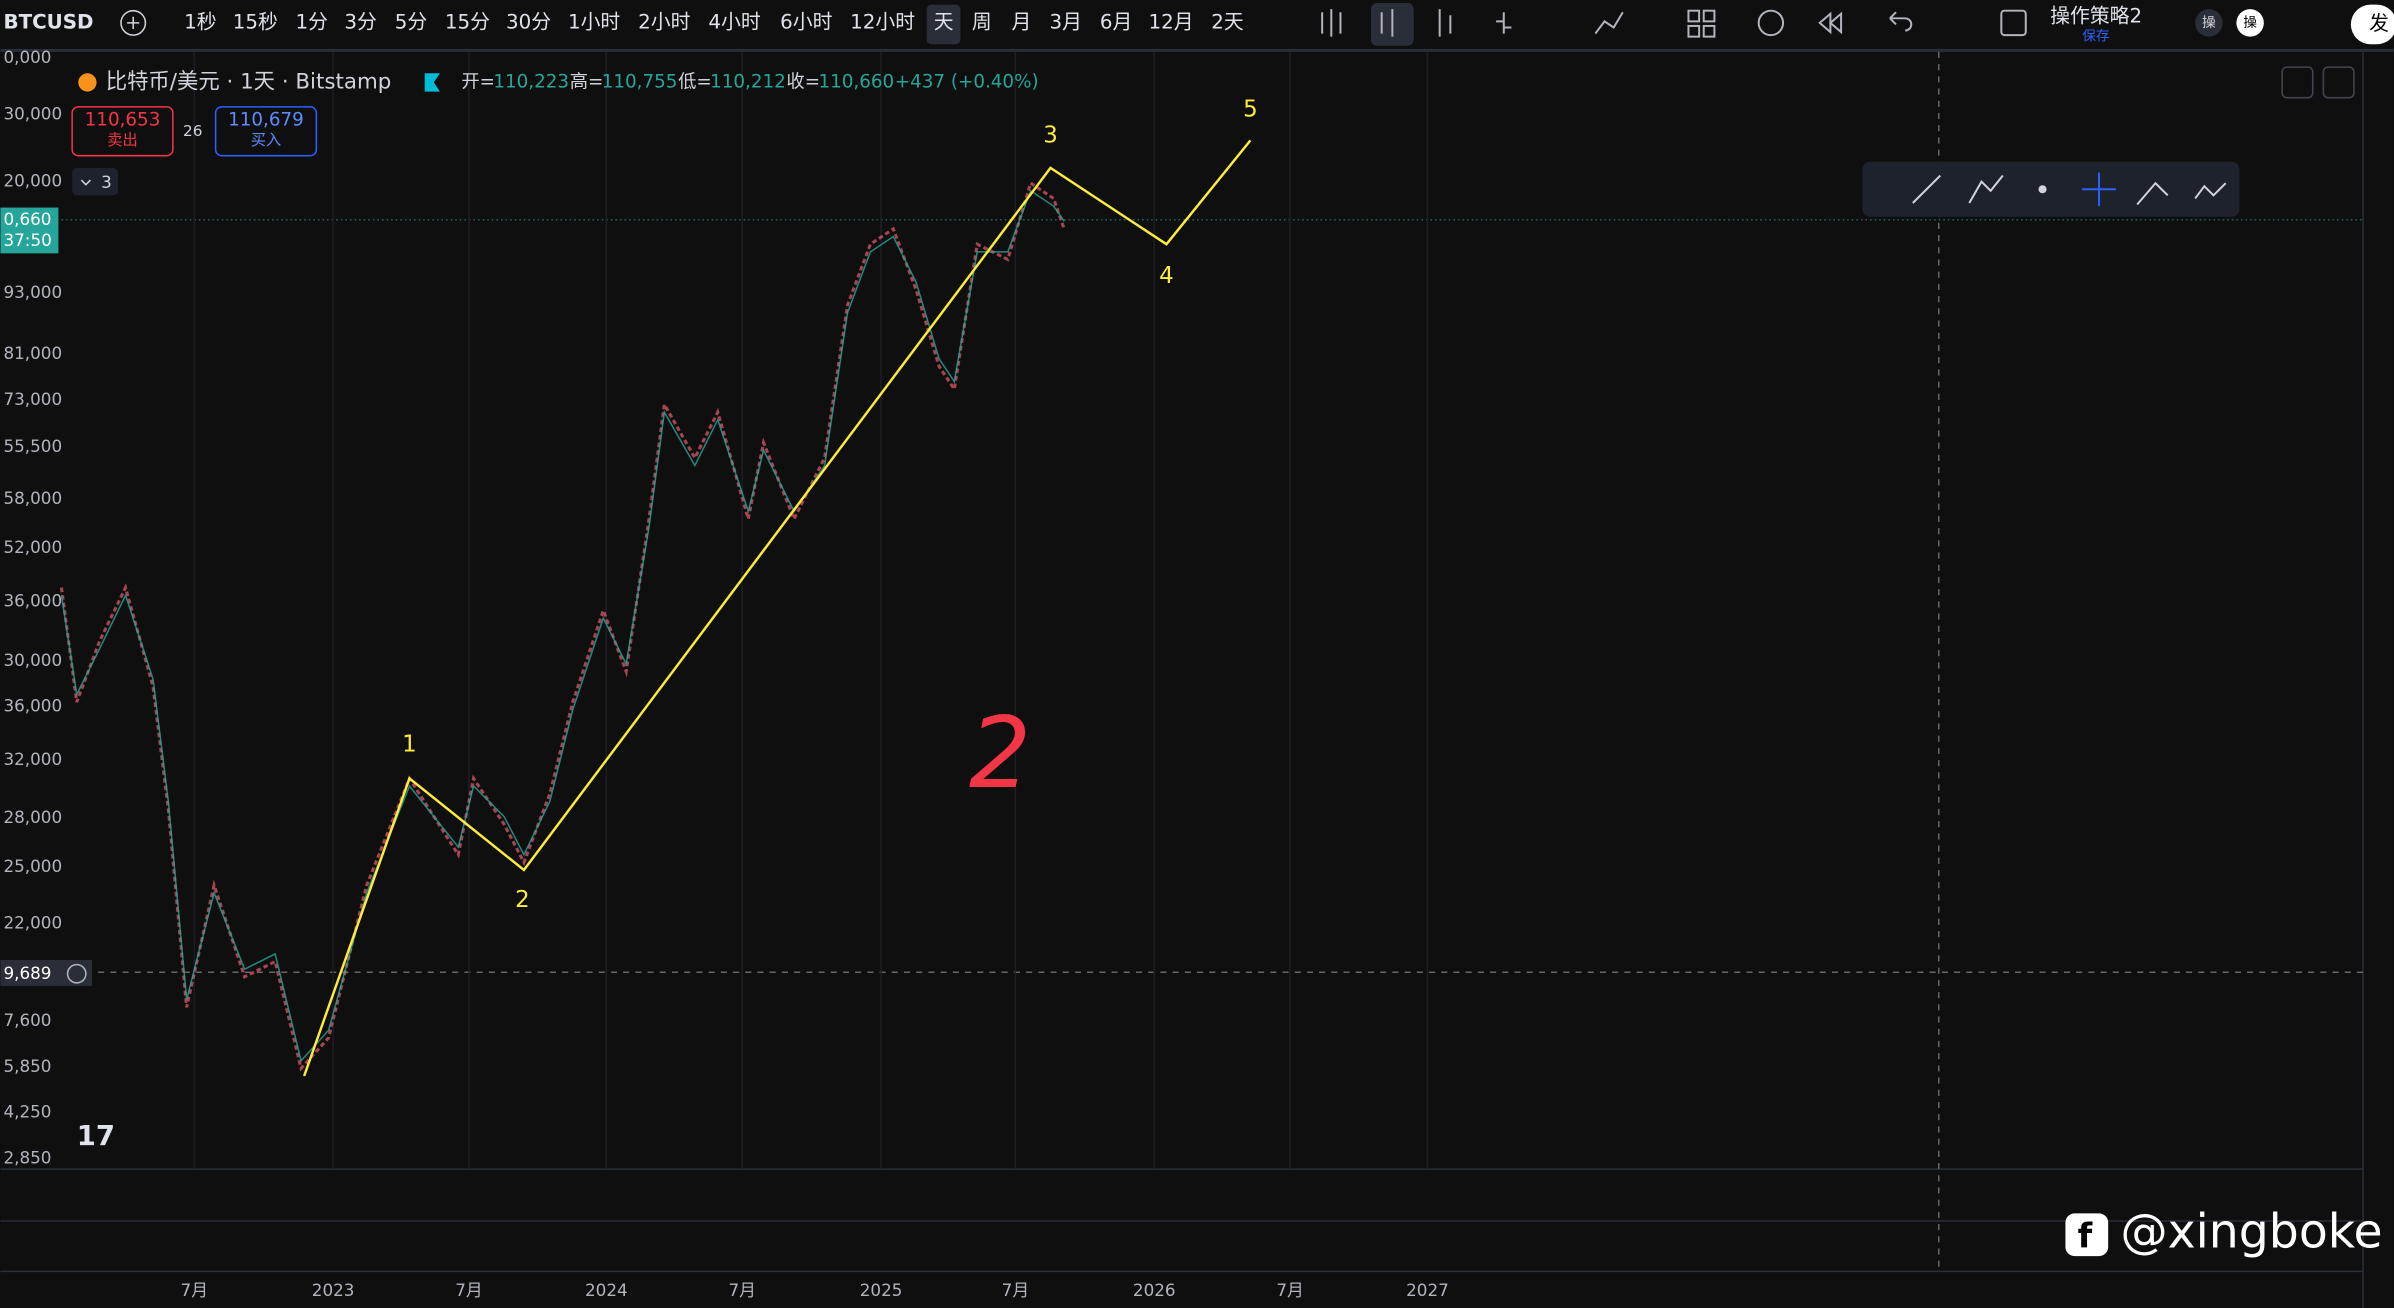  What do you see at coordinates (249, 81) in the screenshot?
I see `chart-title: 比特币/美元 · 1天 · Bitstamp` at bounding box center [249, 81].